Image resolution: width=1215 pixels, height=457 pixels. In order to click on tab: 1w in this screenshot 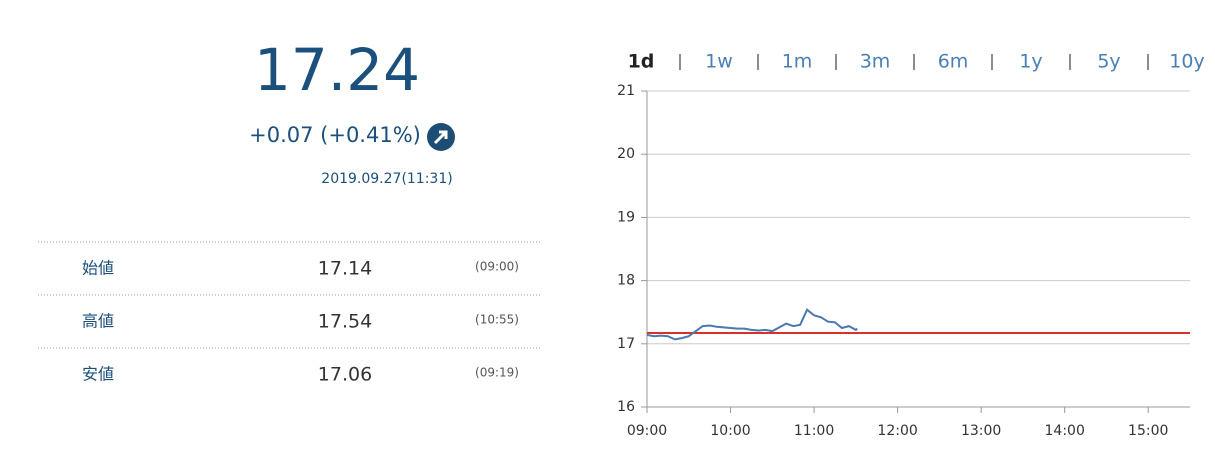, I will do `click(719, 62)`.